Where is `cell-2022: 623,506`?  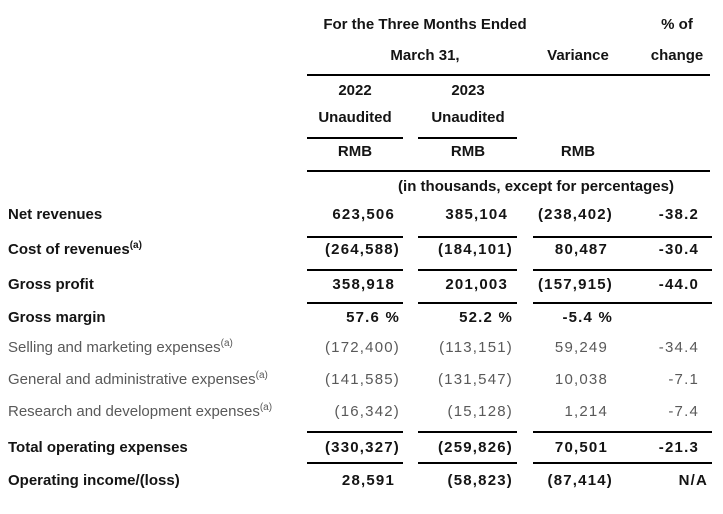 cell-2022: 623,506 is located at coordinates (363, 214).